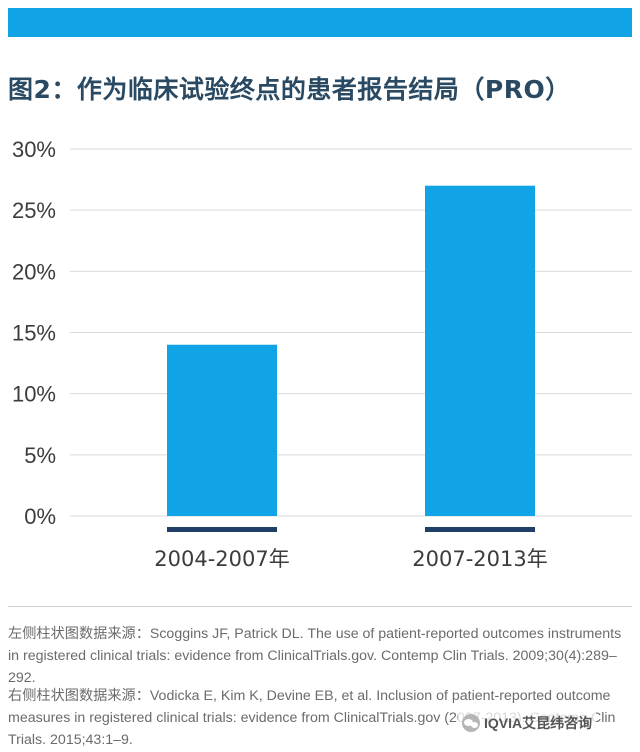 The width and height of the screenshot is (640, 752). What do you see at coordinates (221, 559) in the screenshot?
I see `x-category-label: 2004-2007年` at bounding box center [221, 559].